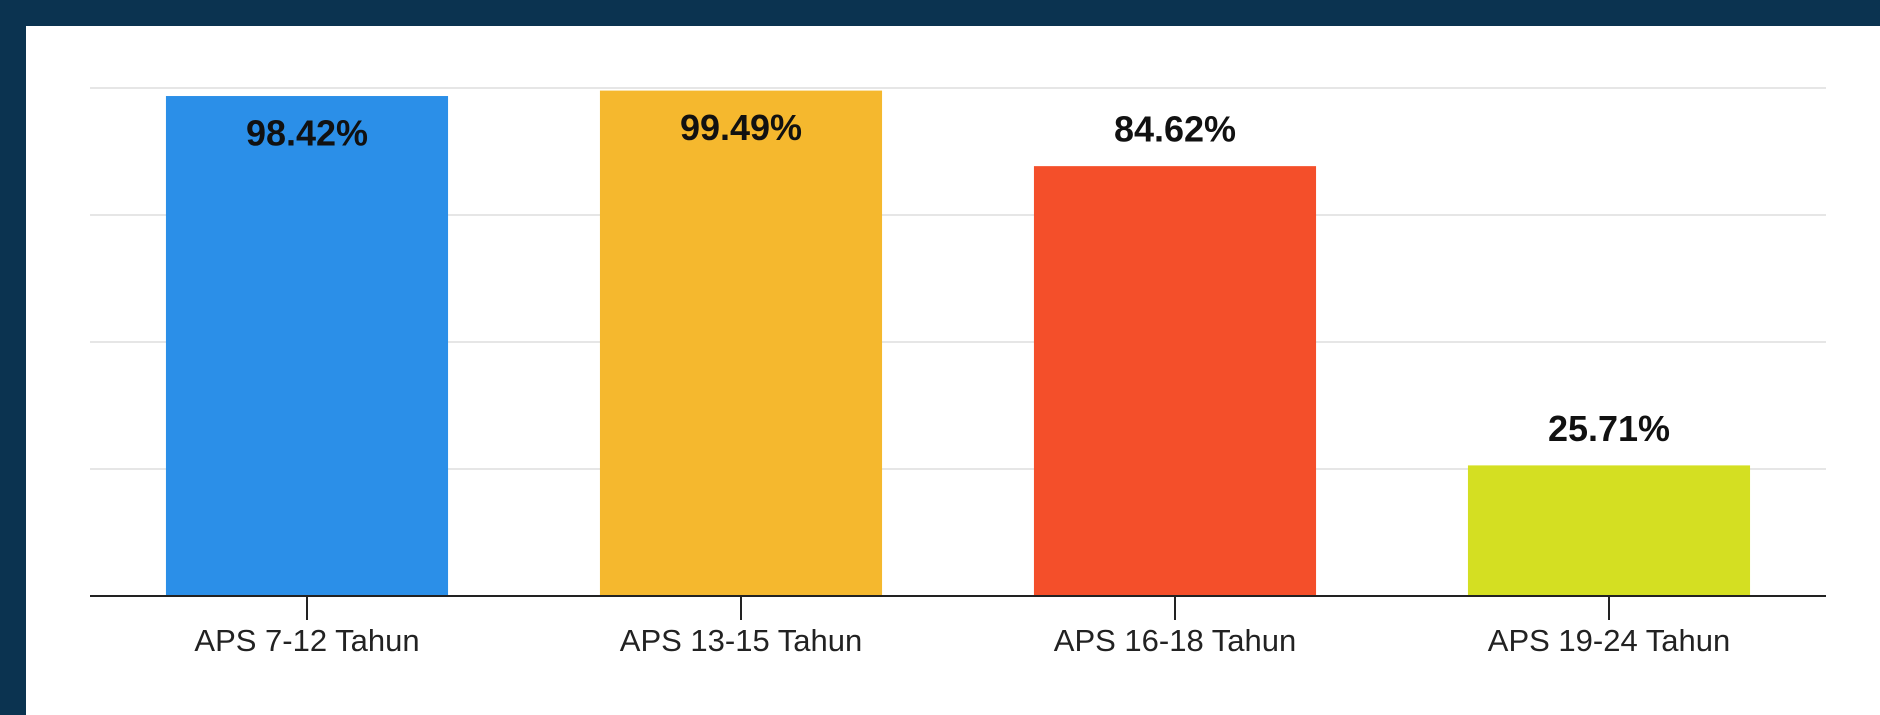  What do you see at coordinates (1175, 640) in the screenshot?
I see `x-tick-label: APS 16-18 Tahun` at bounding box center [1175, 640].